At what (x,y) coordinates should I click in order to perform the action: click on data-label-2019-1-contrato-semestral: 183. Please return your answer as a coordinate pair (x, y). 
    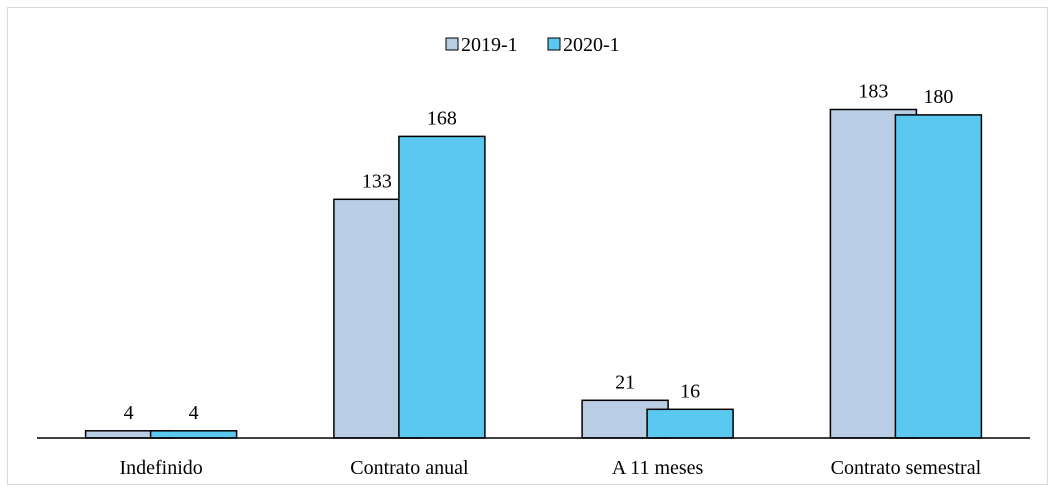
    Looking at the image, I should click on (873, 92).